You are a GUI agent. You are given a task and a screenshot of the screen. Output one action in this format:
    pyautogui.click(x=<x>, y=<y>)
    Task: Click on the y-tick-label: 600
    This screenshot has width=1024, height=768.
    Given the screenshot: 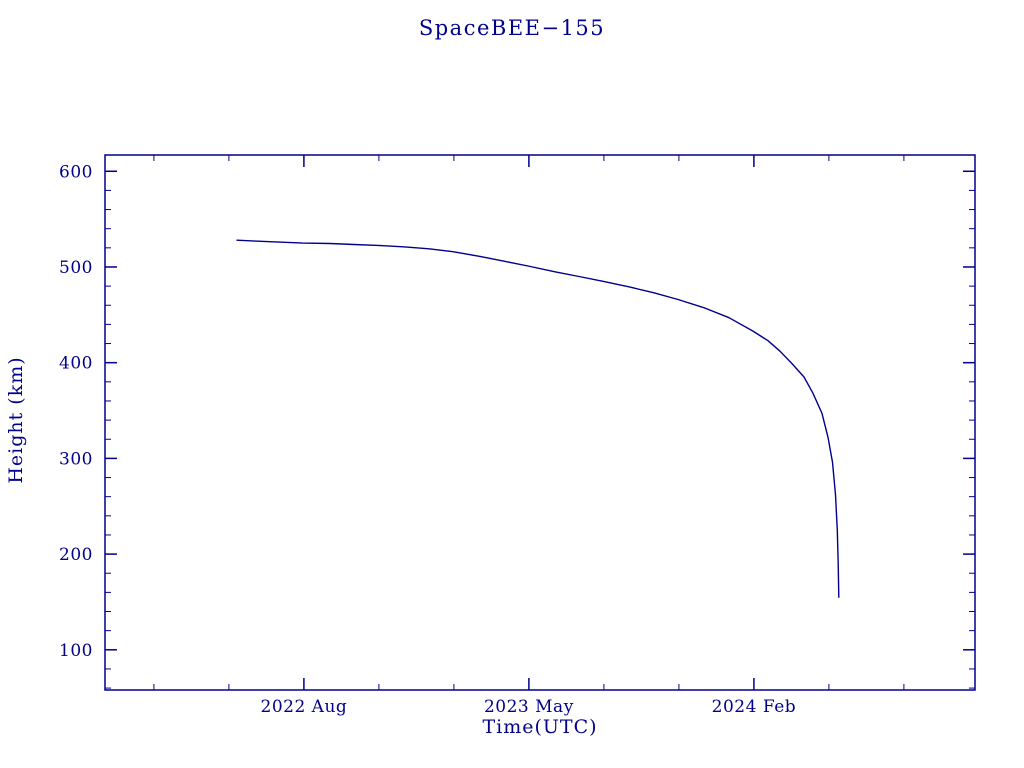 What is the action you would take?
    pyautogui.click(x=76, y=172)
    